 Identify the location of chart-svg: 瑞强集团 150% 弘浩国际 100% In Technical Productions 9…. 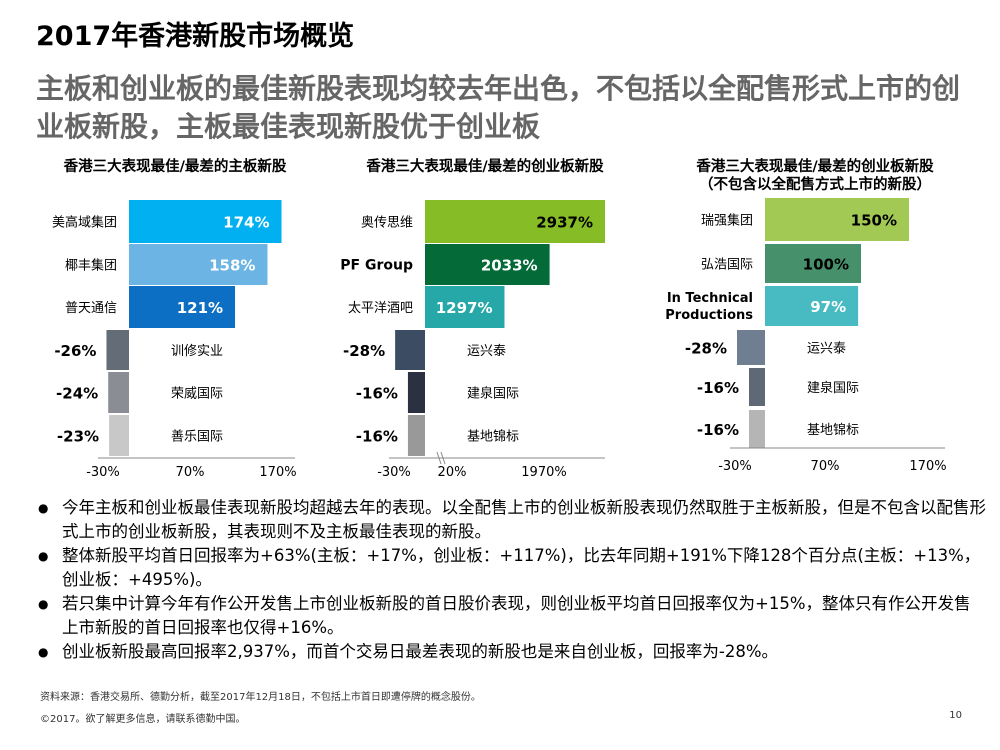
(806, 336).